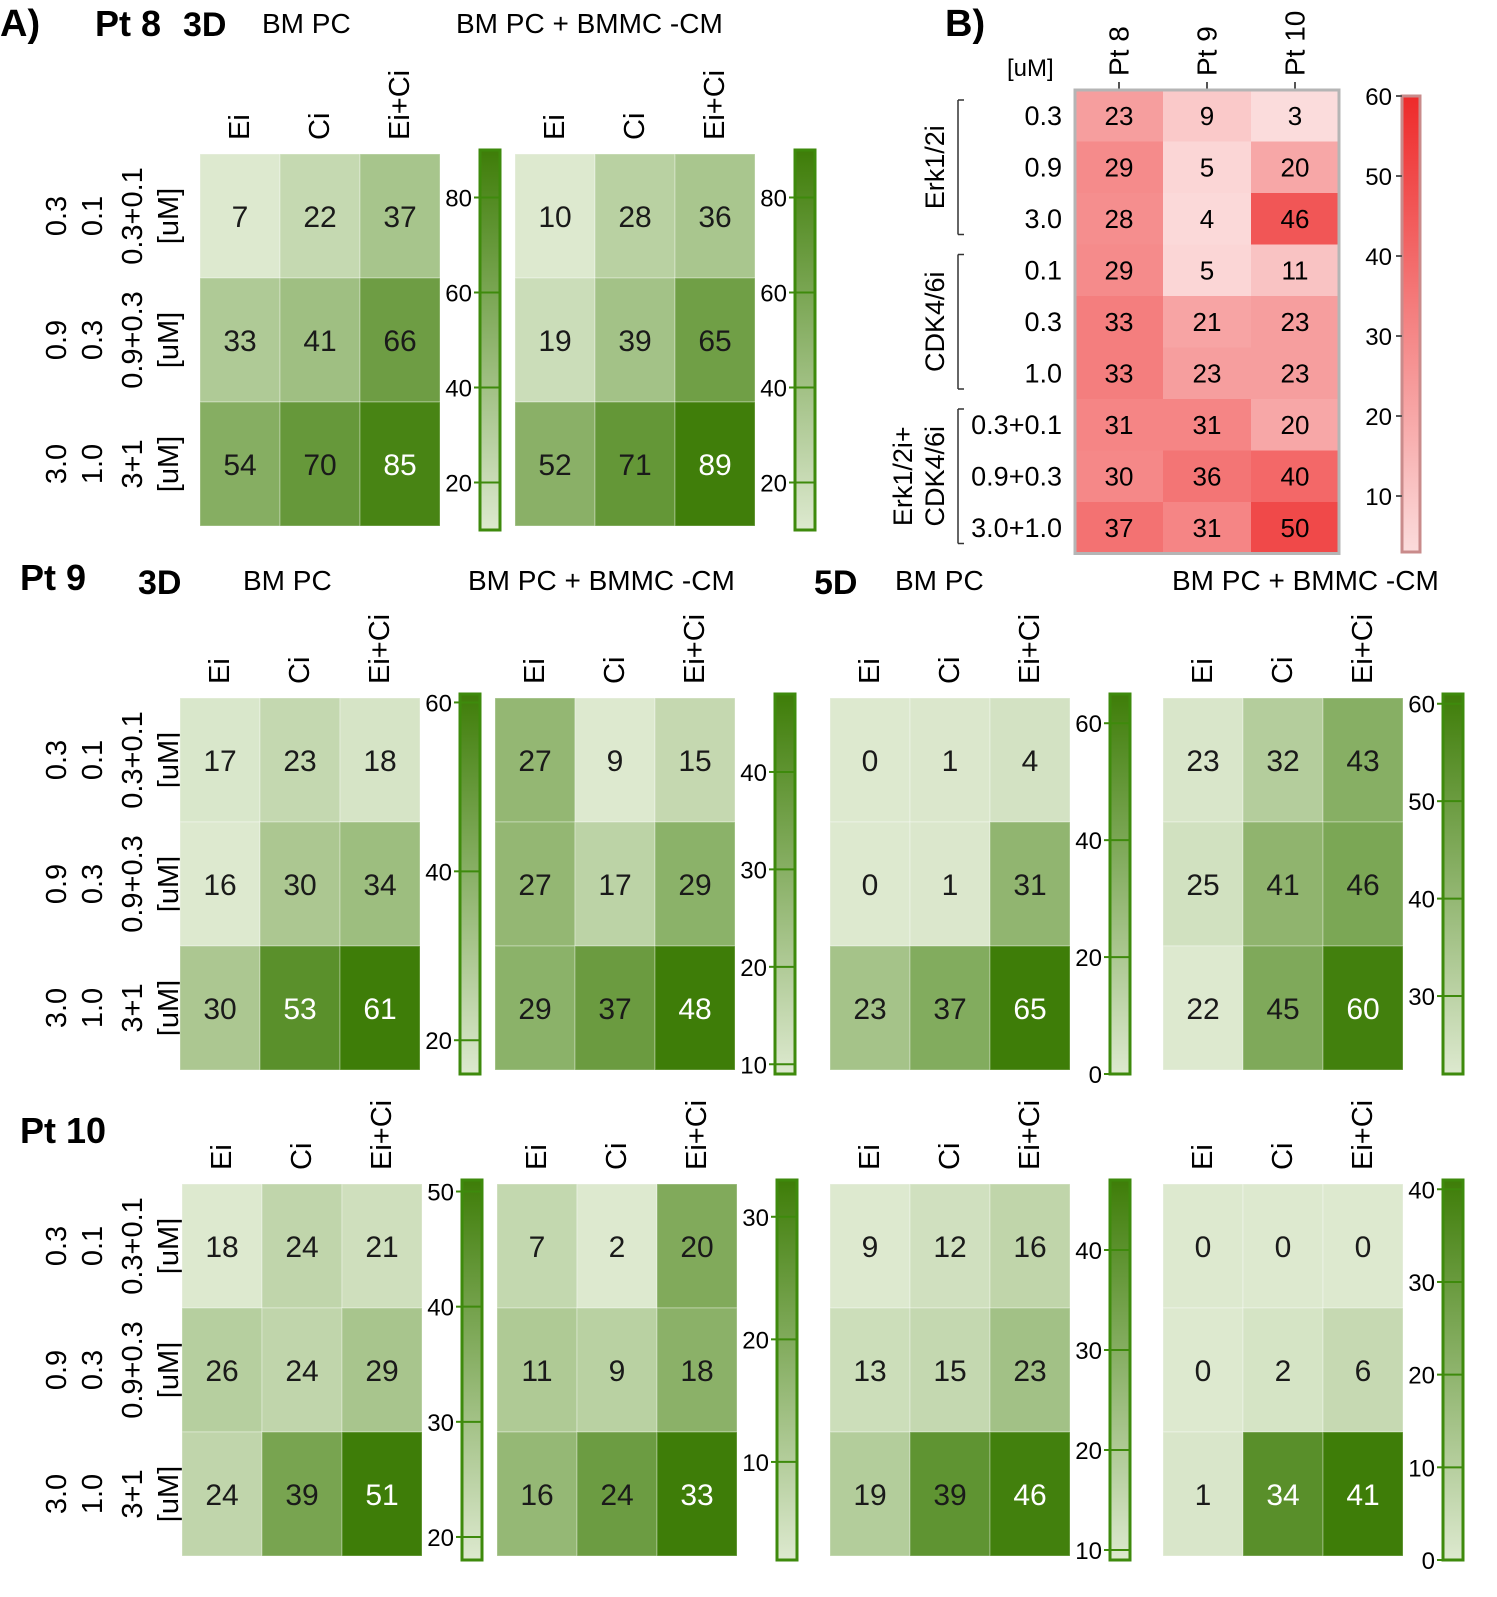 This screenshot has width=1497, height=1597. I want to click on cell-value: 30, so click(1119, 476).